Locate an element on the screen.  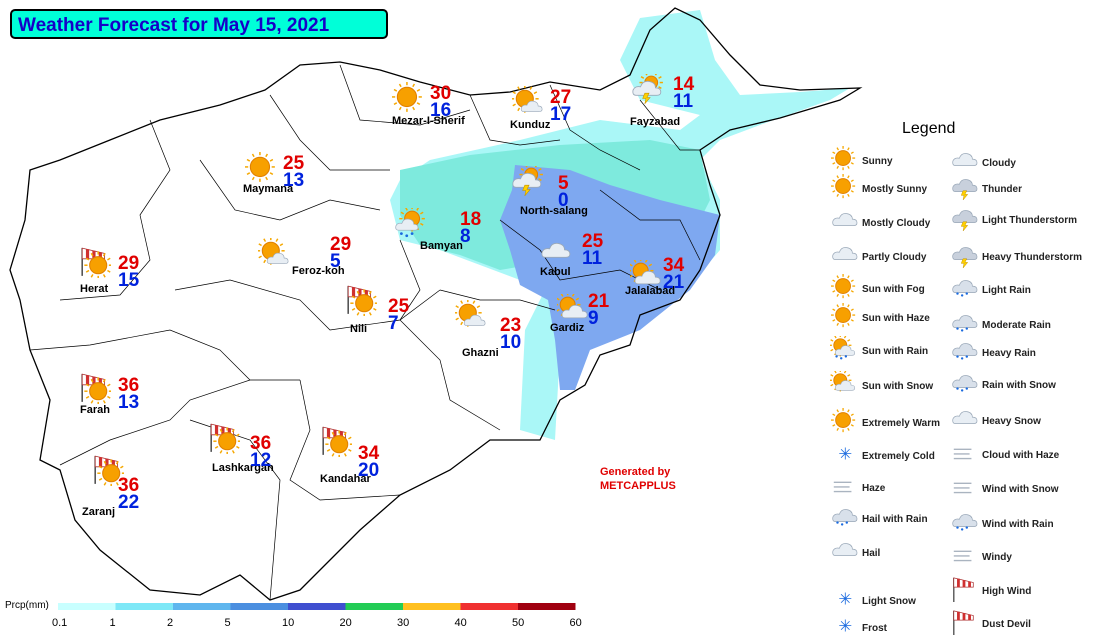
precip-colorbar is located at coordinates (317, 606).